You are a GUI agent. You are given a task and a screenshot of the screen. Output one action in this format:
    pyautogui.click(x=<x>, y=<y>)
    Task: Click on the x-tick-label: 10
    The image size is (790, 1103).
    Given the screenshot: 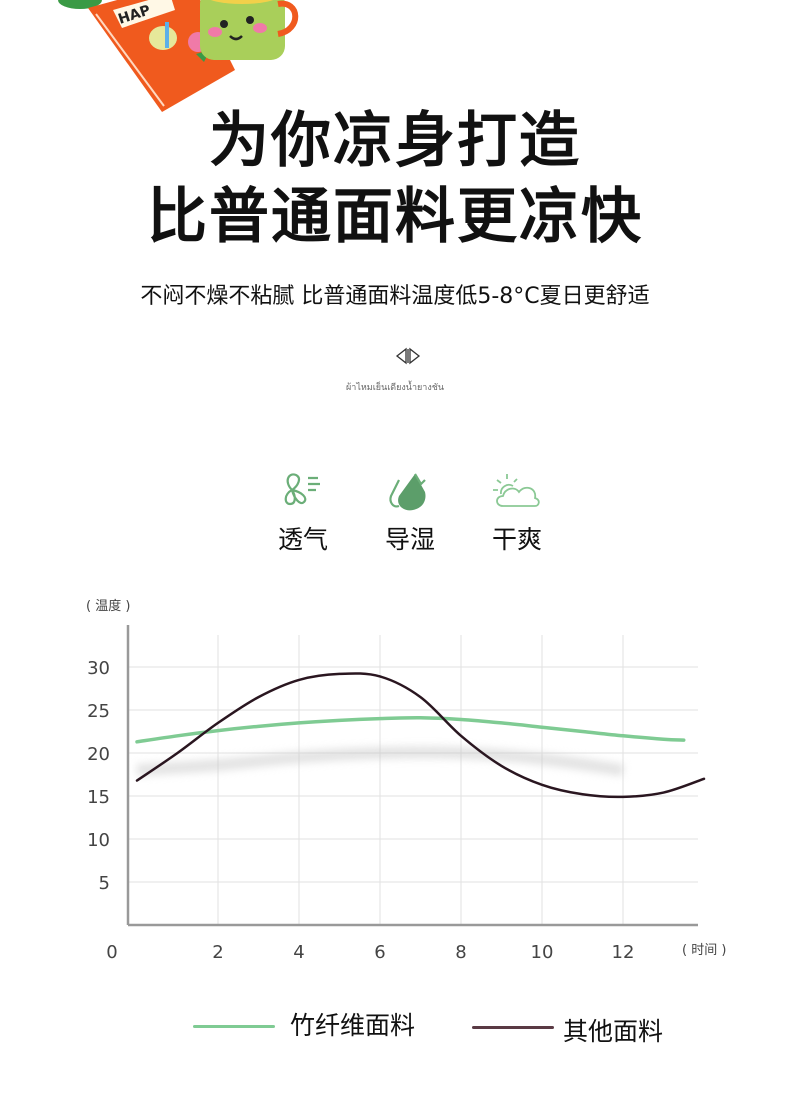 What is the action you would take?
    pyautogui.click(x=542, y=952)
    